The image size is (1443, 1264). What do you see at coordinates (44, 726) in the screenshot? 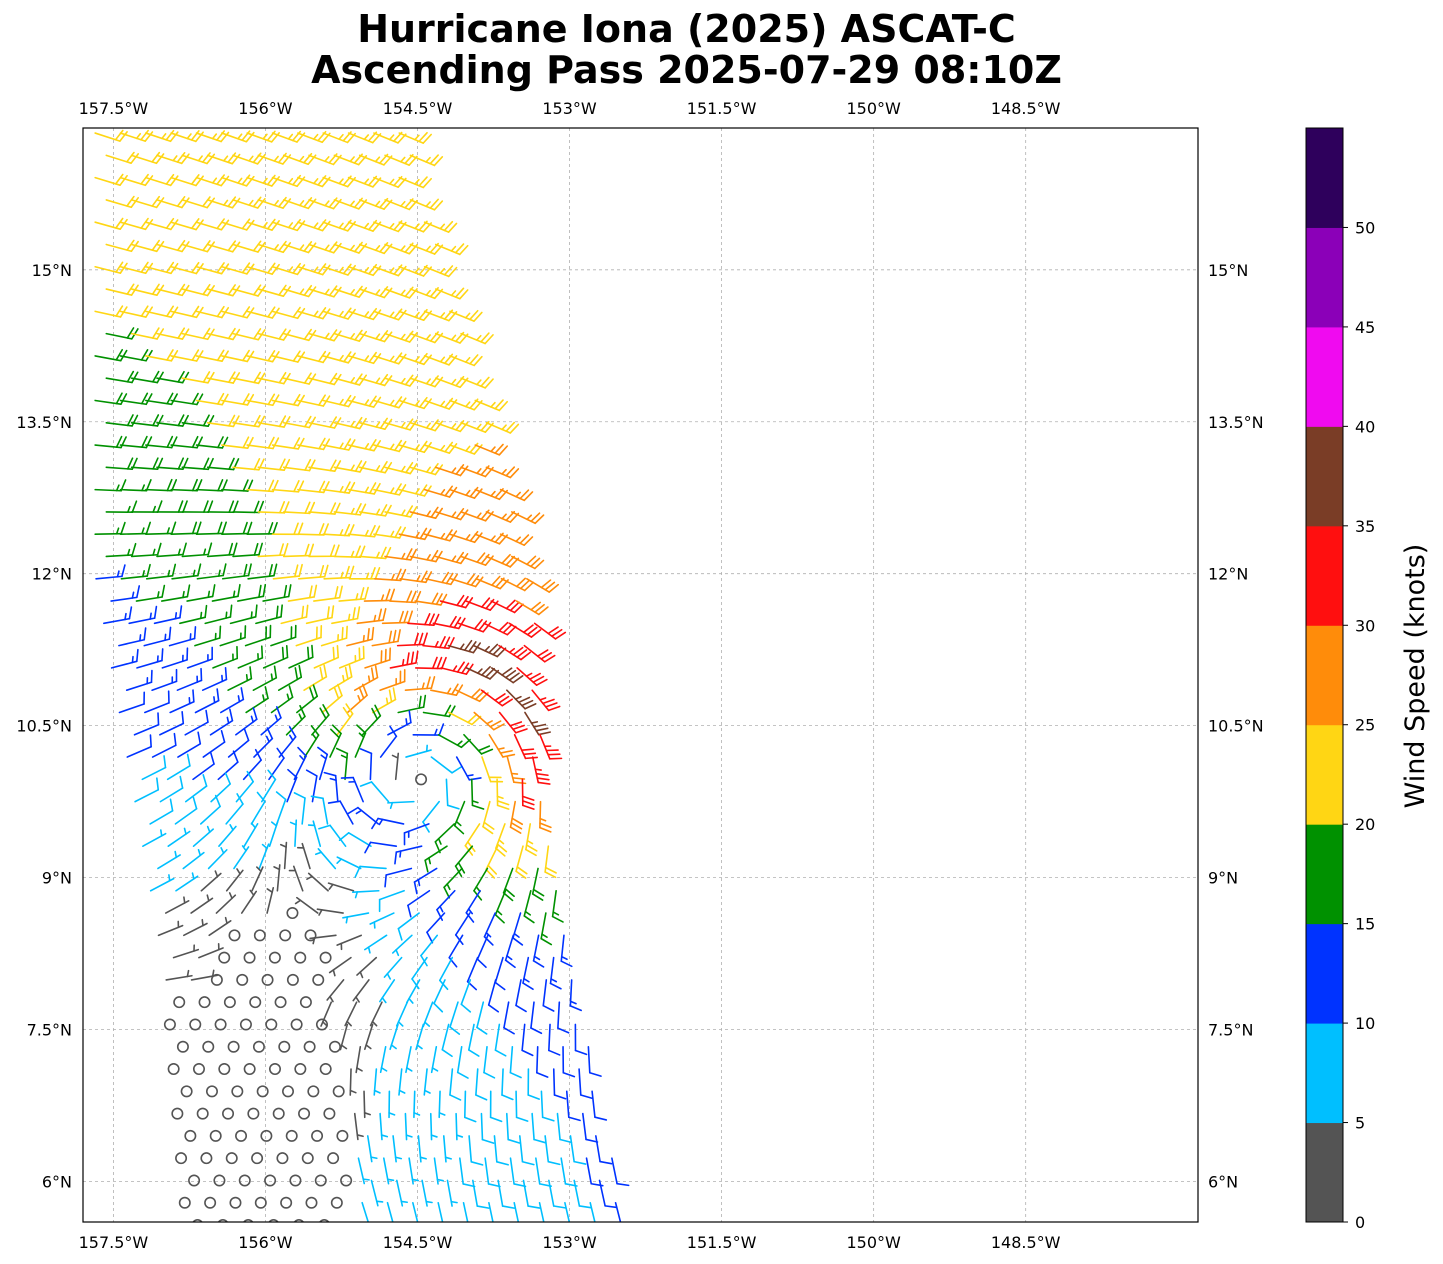
I see `lat-tick-label-left-3: 10.5°N` at bounding box center [44, 726].